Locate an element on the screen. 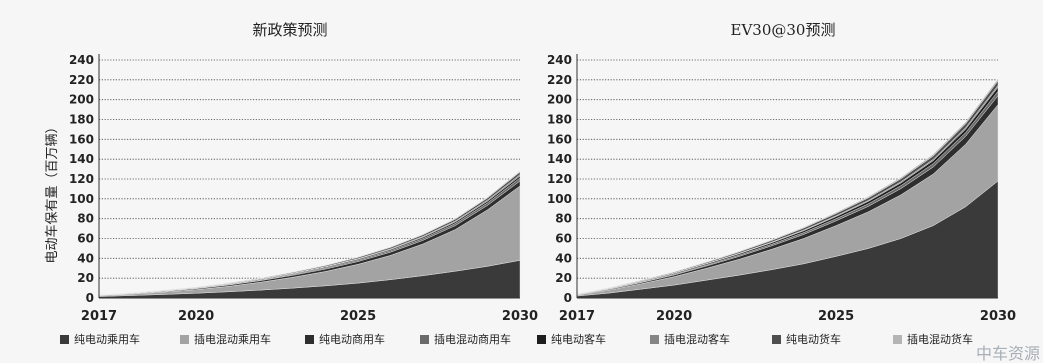 Image resolution: width=1043 pixels, height=363 pixels. legend-item: 插电混动客车 is located at coordinates (690, 339).